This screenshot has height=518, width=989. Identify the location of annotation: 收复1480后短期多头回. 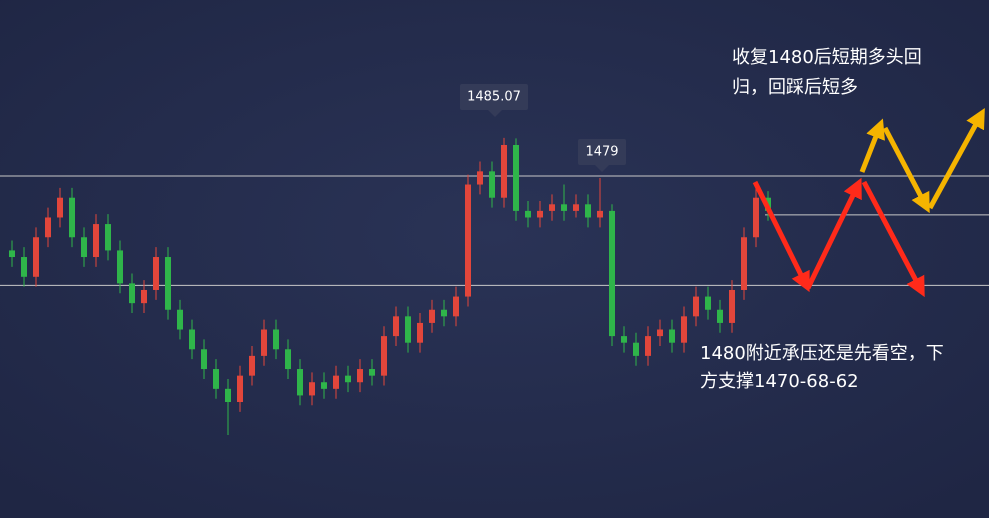
(827, 57).